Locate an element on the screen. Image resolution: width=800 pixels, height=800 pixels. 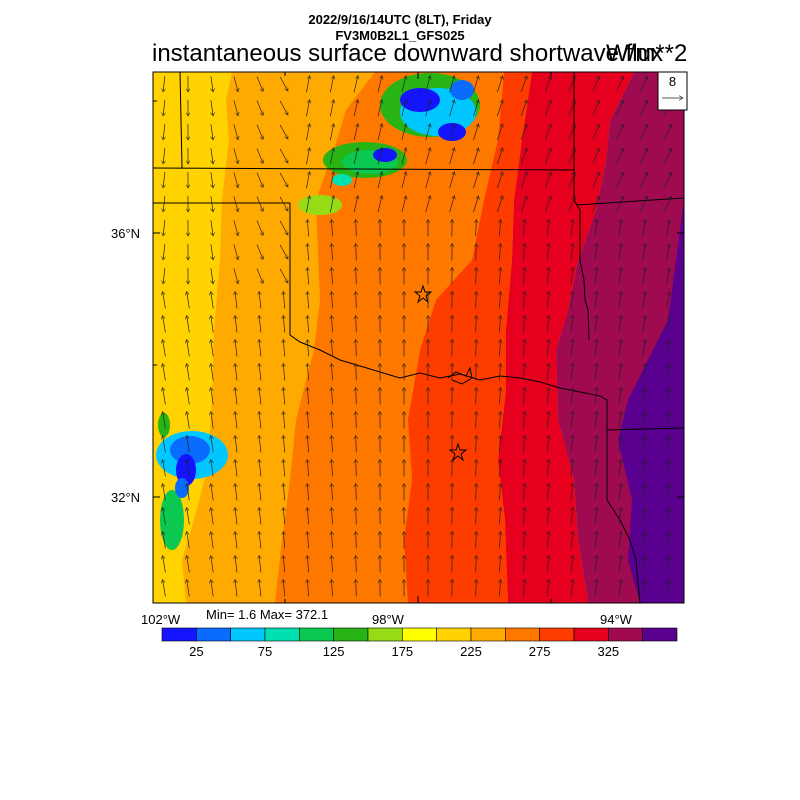
vector-reference-value: 8 is located at coordinates (672, 81).